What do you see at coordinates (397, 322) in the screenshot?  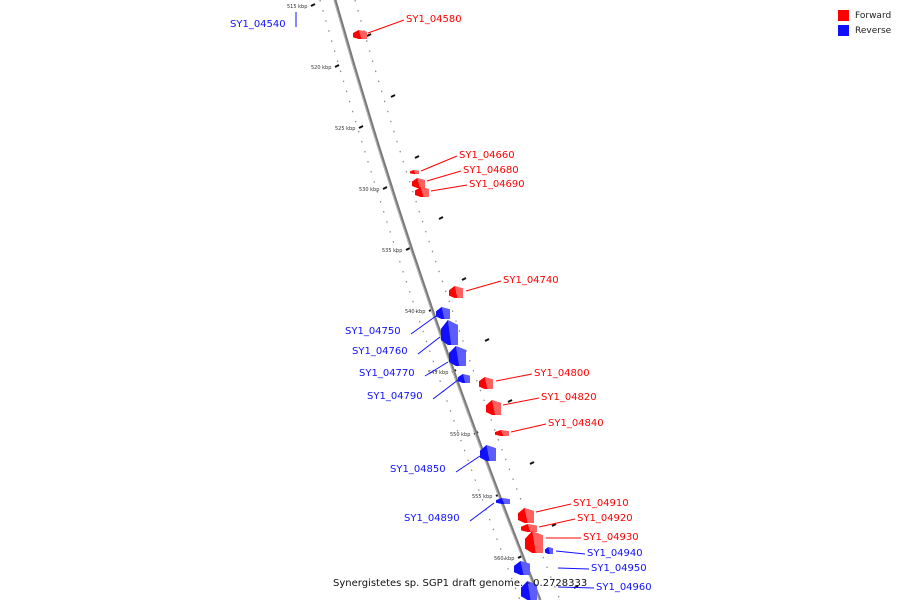 I see `gene-sy1_04750: SY1_04750` at bounding box center [397, 322].